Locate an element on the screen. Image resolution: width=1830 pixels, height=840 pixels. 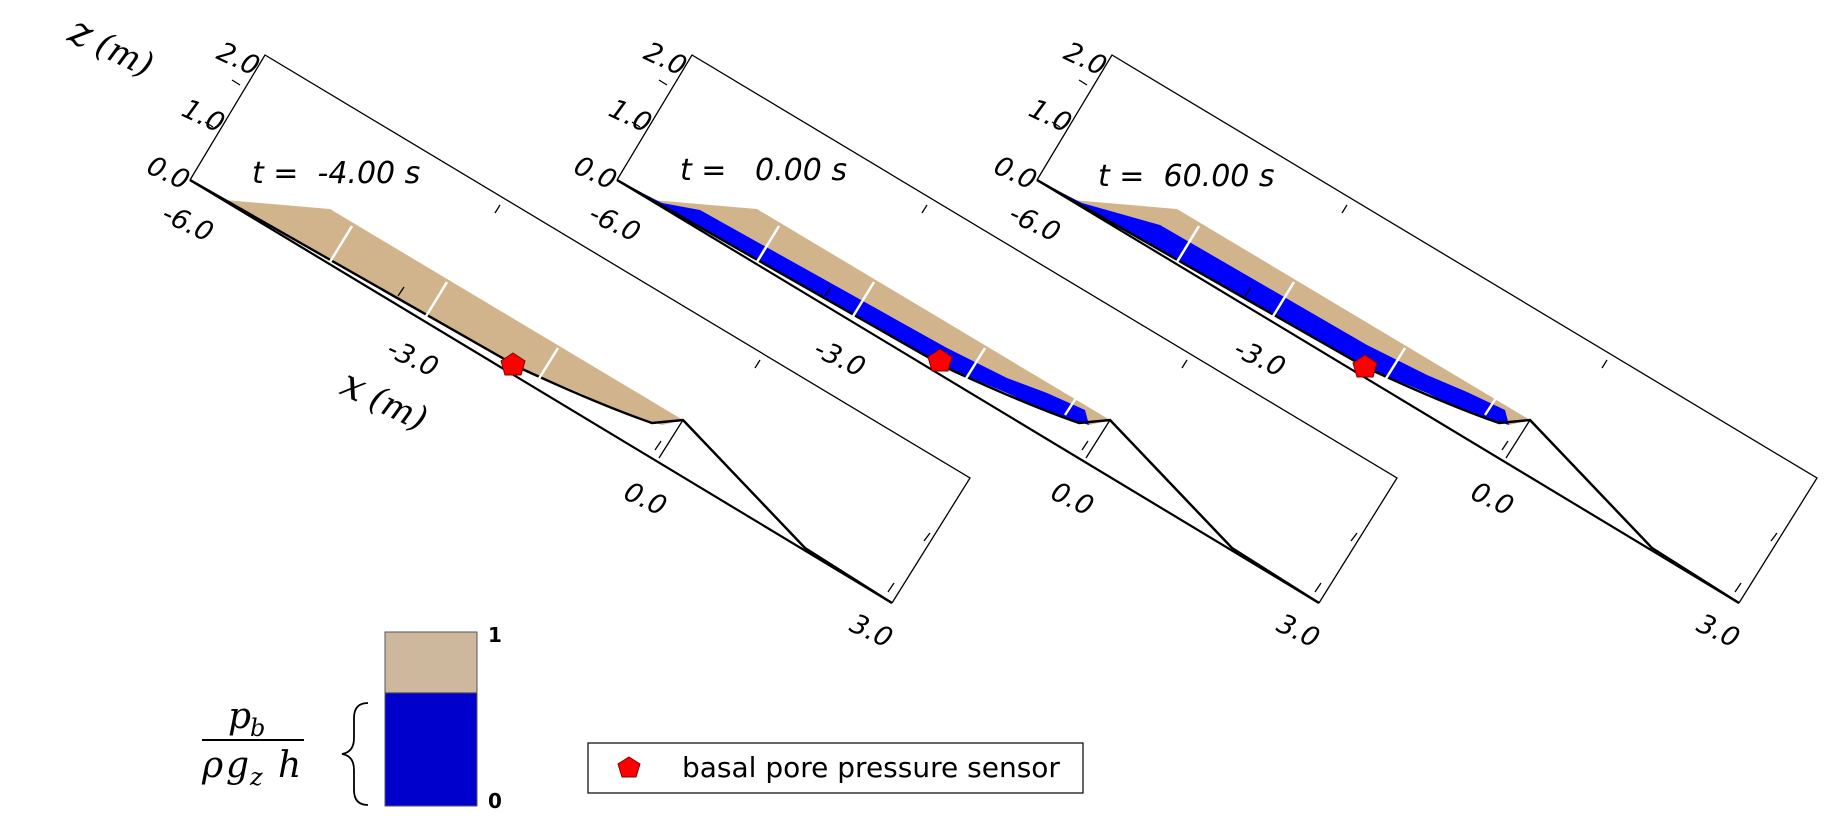
legend-sensor-label: basal pore pressure sensor is located at coordinates (871, 767).